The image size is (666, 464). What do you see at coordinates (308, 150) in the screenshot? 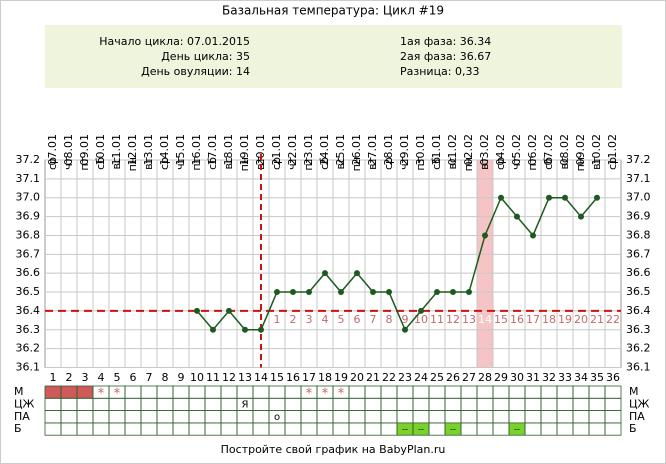
I see `date-label: 23.01` at bounding box center [308, 150].